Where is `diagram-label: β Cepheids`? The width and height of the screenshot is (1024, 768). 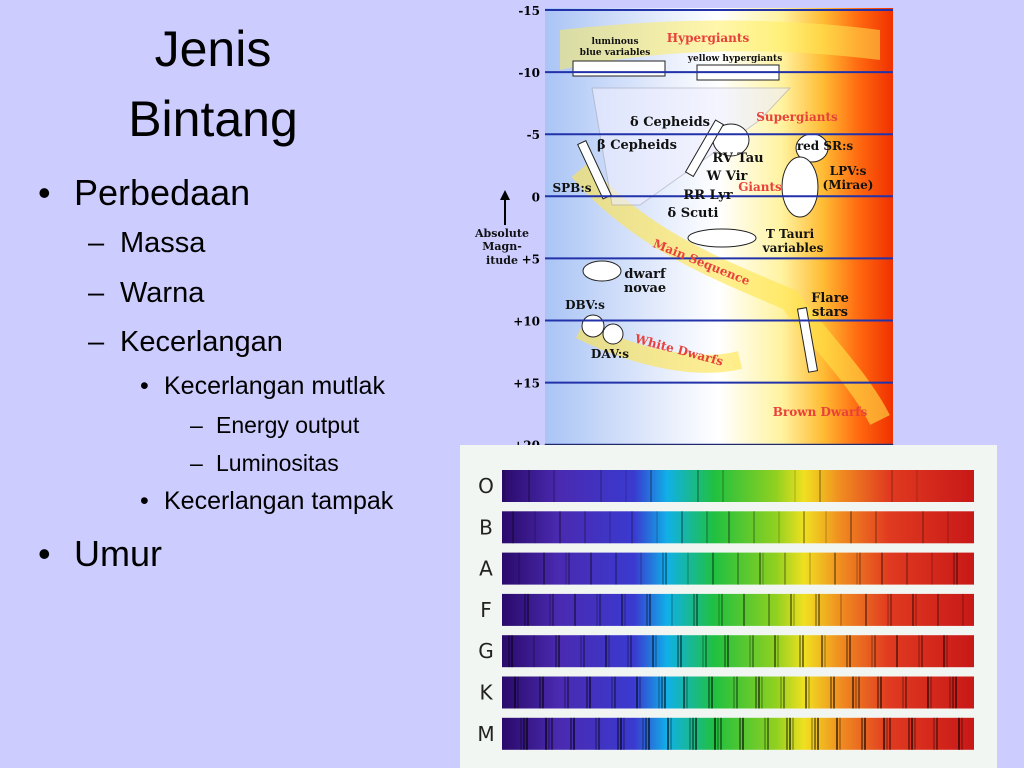
diagram-label: β Cepheids is located at coordinates (637, 145).